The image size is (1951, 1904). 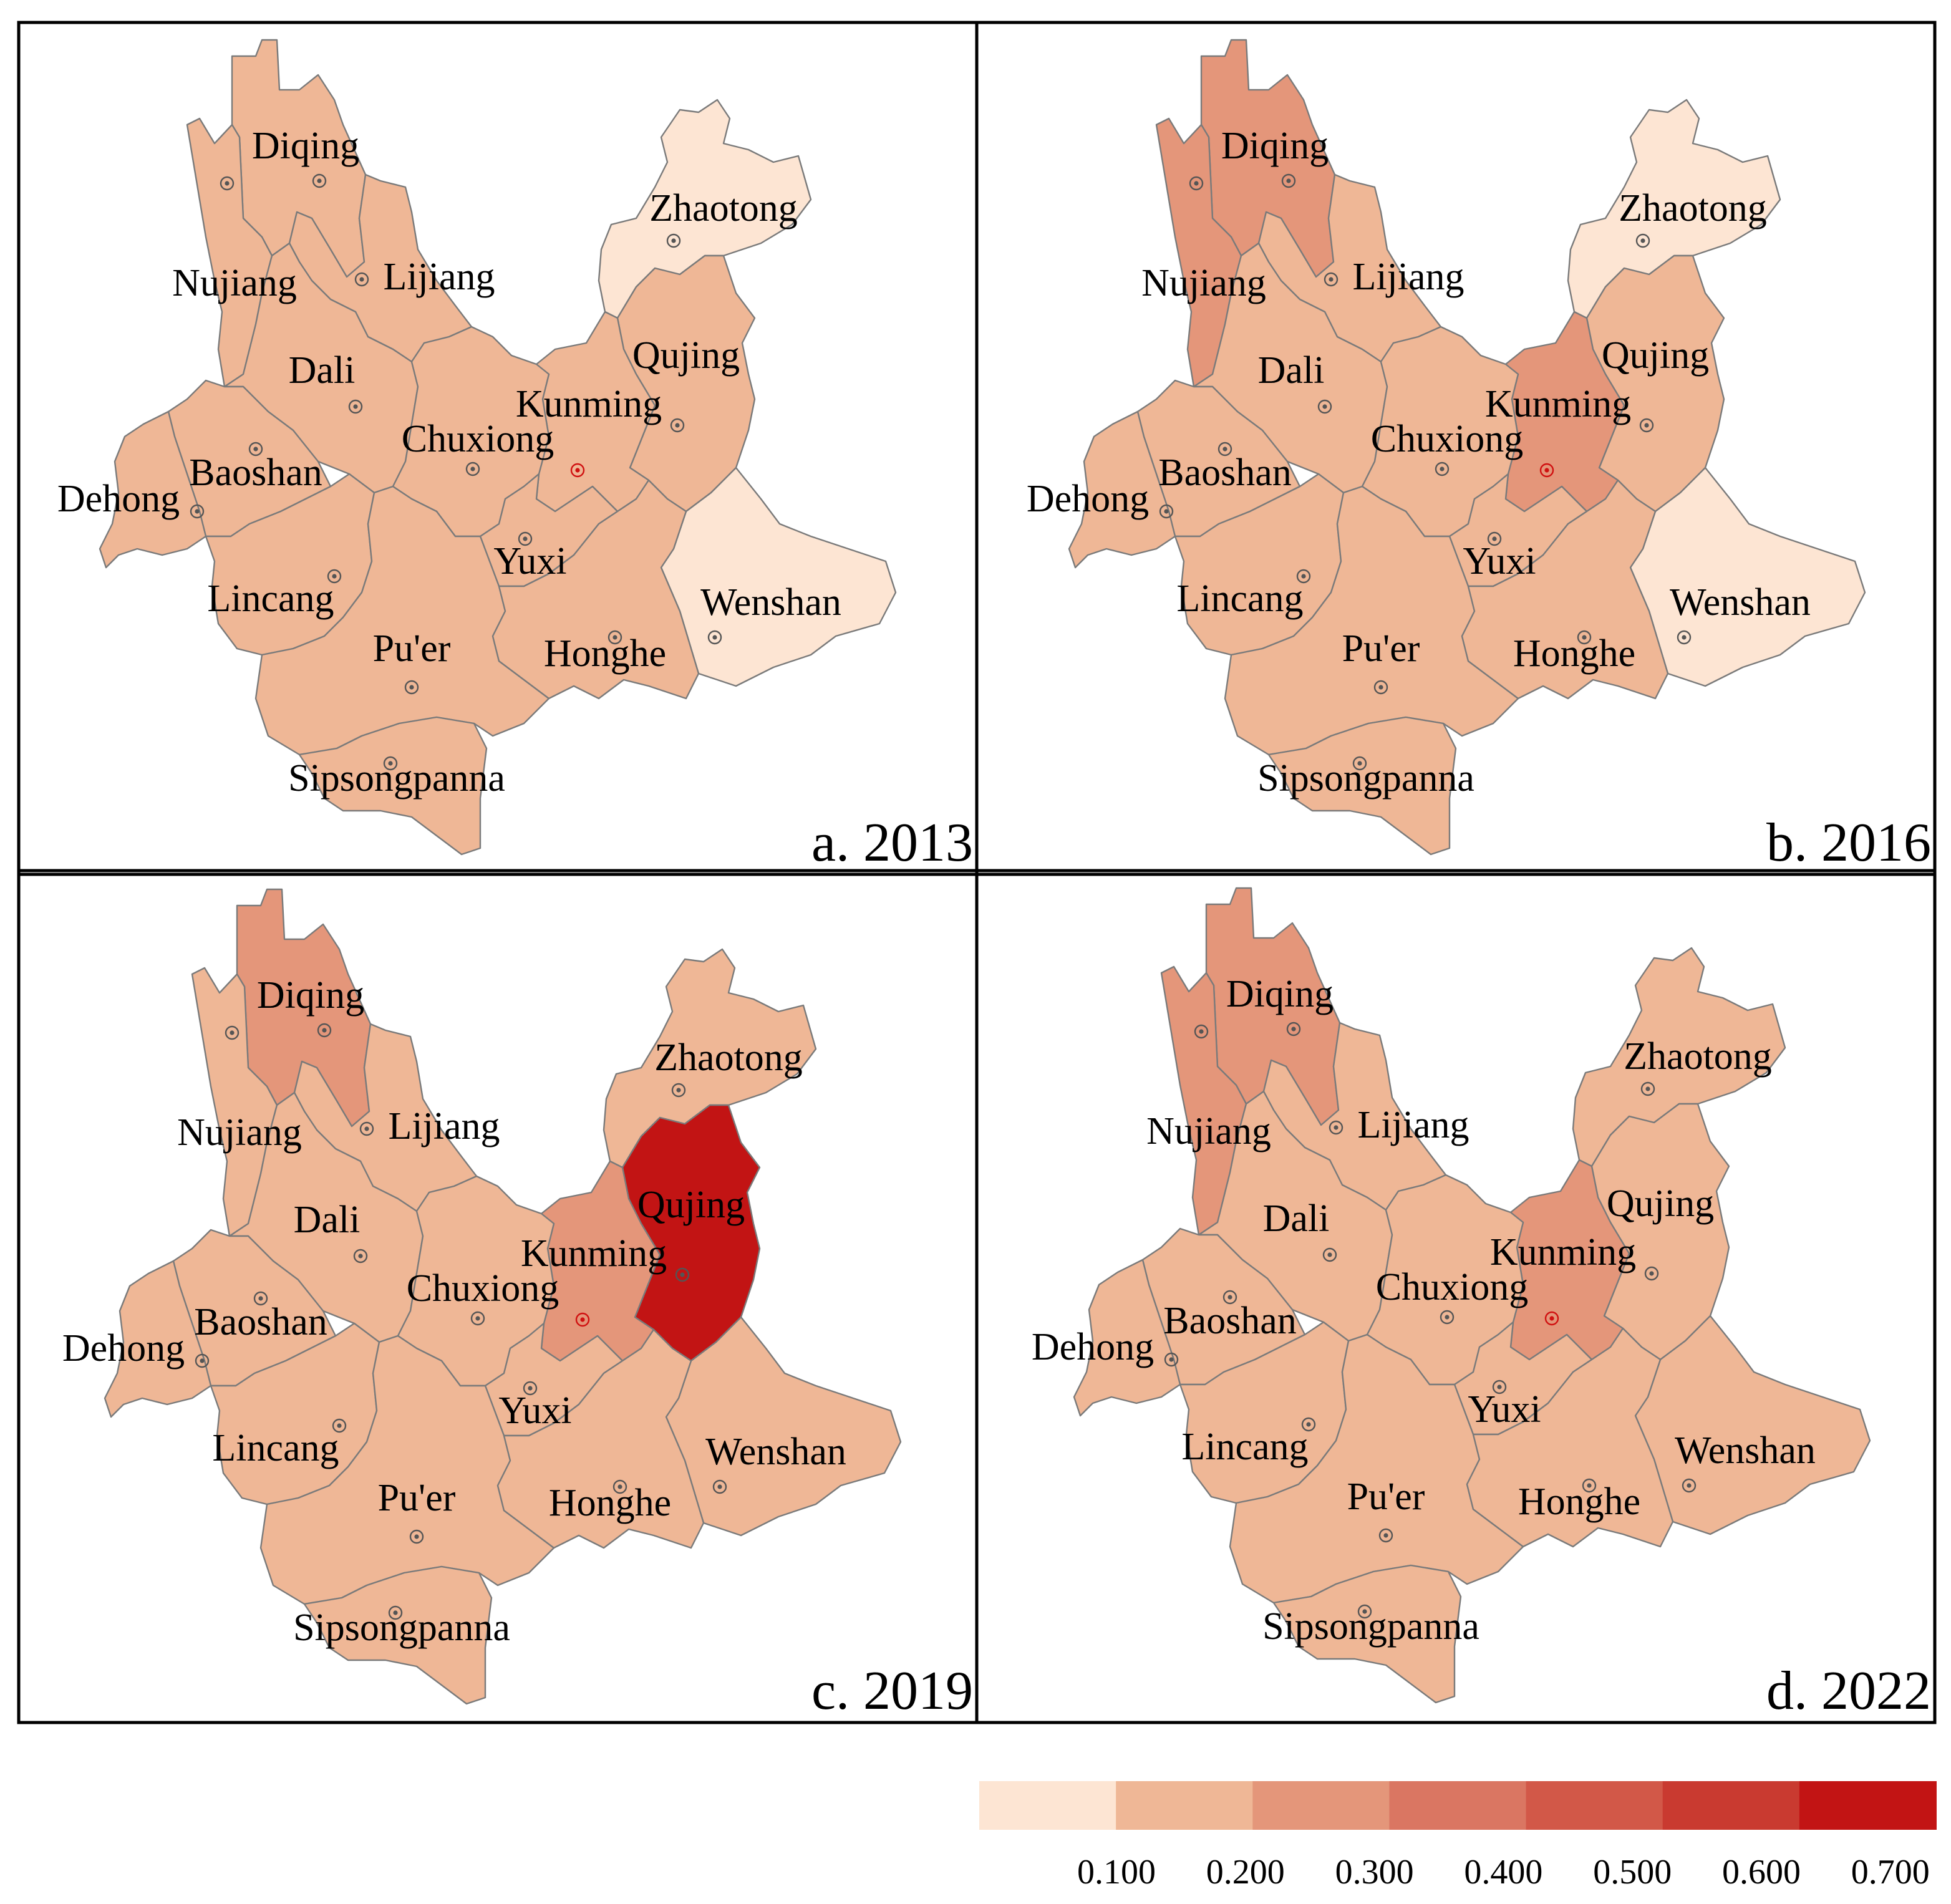 I want to click on region-label: Baoshan, so click(x=256, y=473).